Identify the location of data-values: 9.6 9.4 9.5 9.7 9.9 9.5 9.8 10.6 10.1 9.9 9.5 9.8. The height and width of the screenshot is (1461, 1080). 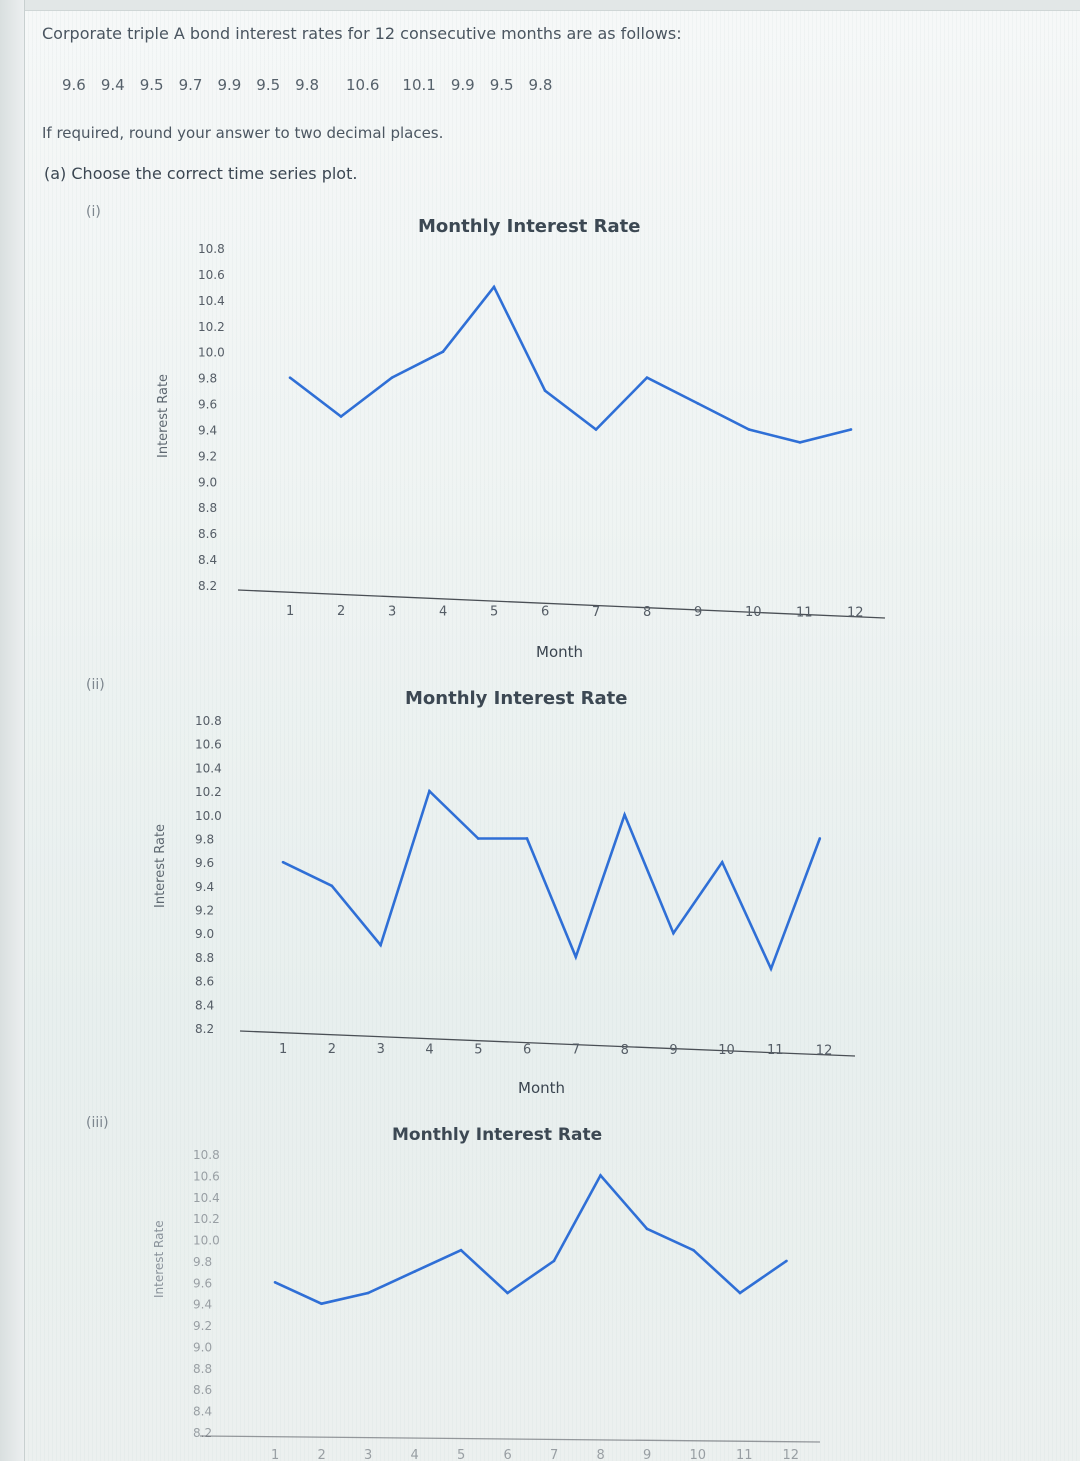
(314, 85).